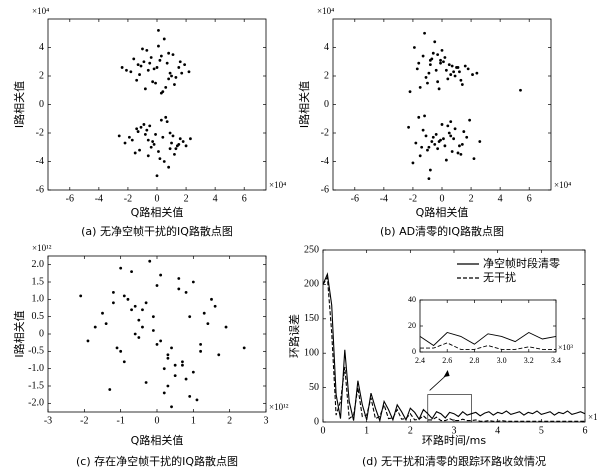  What do you see at coordinates (556, 360) in the screenshot?
I see `x-tick-label: 3.4` at bounding box center [556, 360].